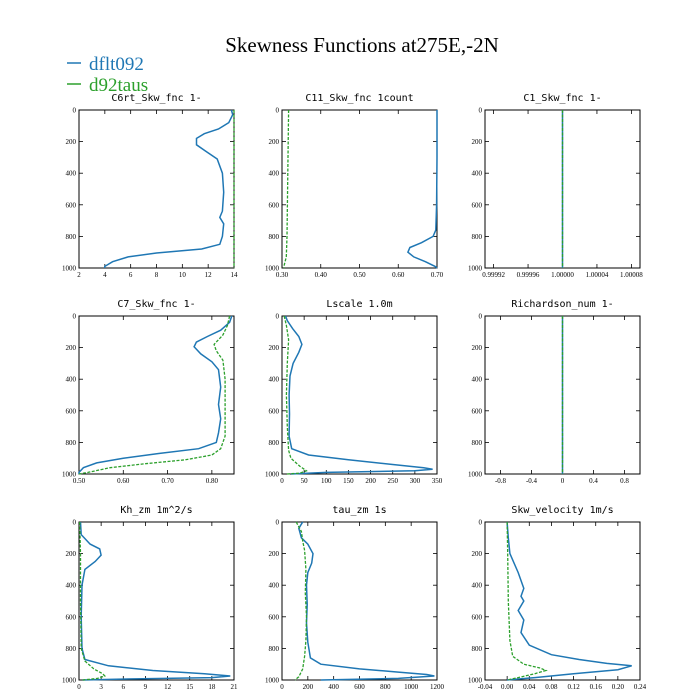 Image resolution: width=700 pixels, height=700 pixels. I want to click on x-tick-label: 0.40, so click(321, 275).